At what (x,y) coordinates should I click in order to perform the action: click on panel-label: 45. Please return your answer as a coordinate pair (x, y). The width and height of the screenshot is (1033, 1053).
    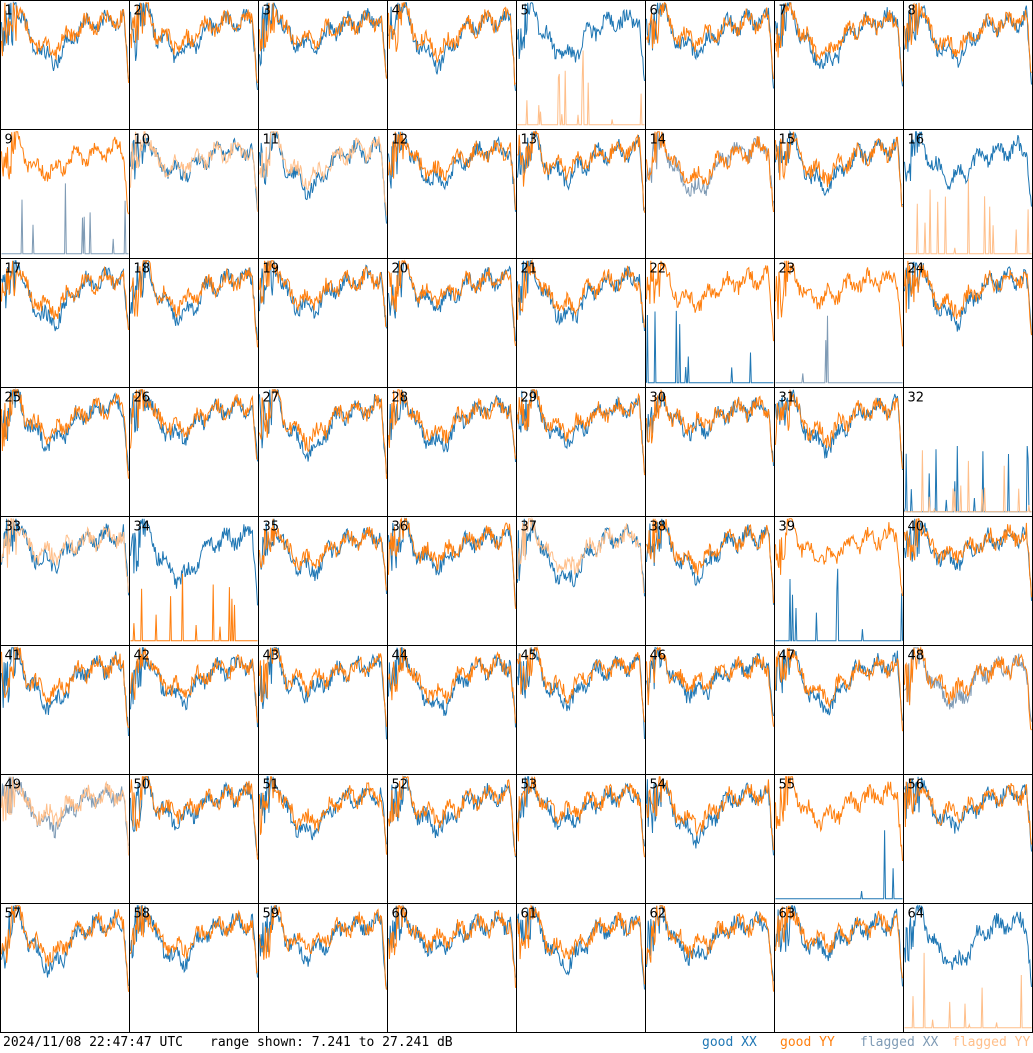
    Looking at the image, I should click on (529, 656).